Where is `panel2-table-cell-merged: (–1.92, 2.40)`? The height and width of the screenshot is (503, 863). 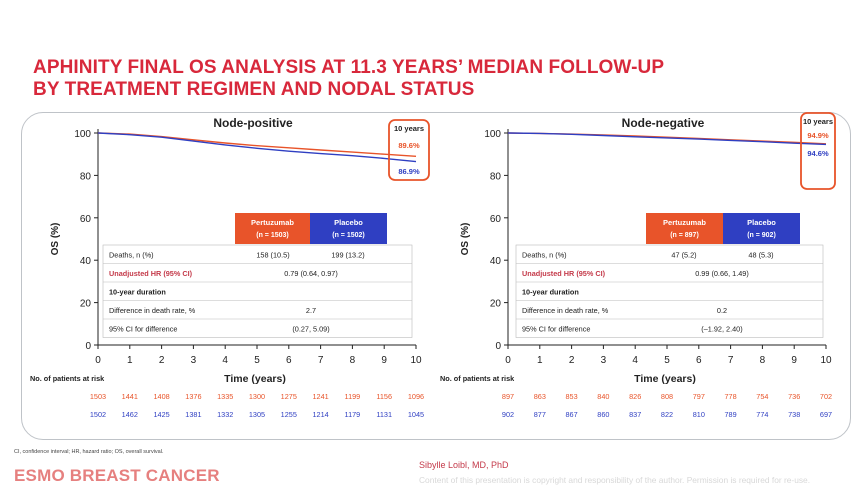
panel2-table-cell-merged: (–1.92, 2.40) is located at coordinates (721, 329).